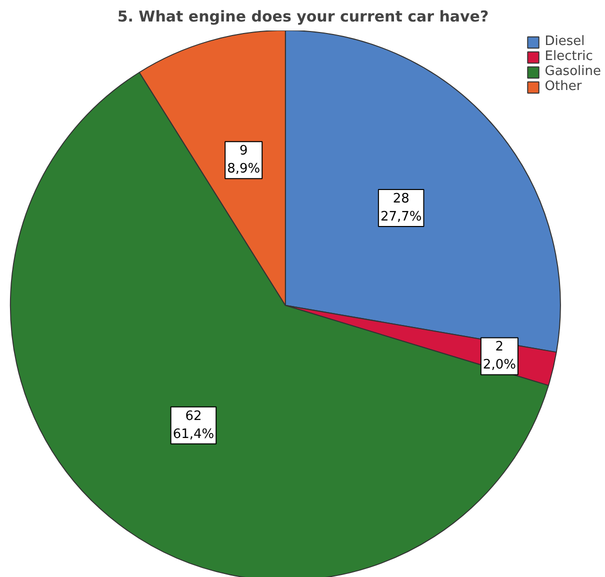 The height and width of the screenshot is (577, 605). I want to click on legend-label: Gasoline, so click(572, 71).